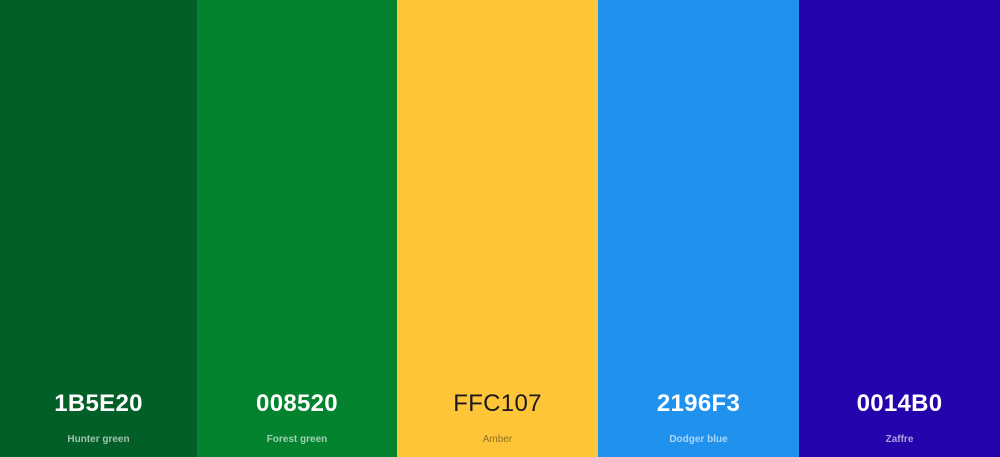 This screenshot has height=457, width=1000. I want to click on swatch-color-name: Dodger blue, so click(698, 439).